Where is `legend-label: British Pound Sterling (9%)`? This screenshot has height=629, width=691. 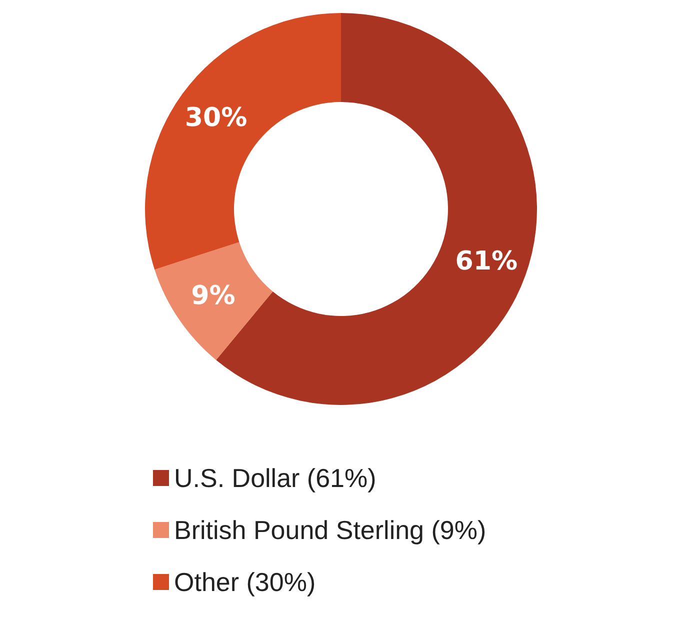 legend-label: British Pound Sterling (9%) is located at coordinates (330, 530).